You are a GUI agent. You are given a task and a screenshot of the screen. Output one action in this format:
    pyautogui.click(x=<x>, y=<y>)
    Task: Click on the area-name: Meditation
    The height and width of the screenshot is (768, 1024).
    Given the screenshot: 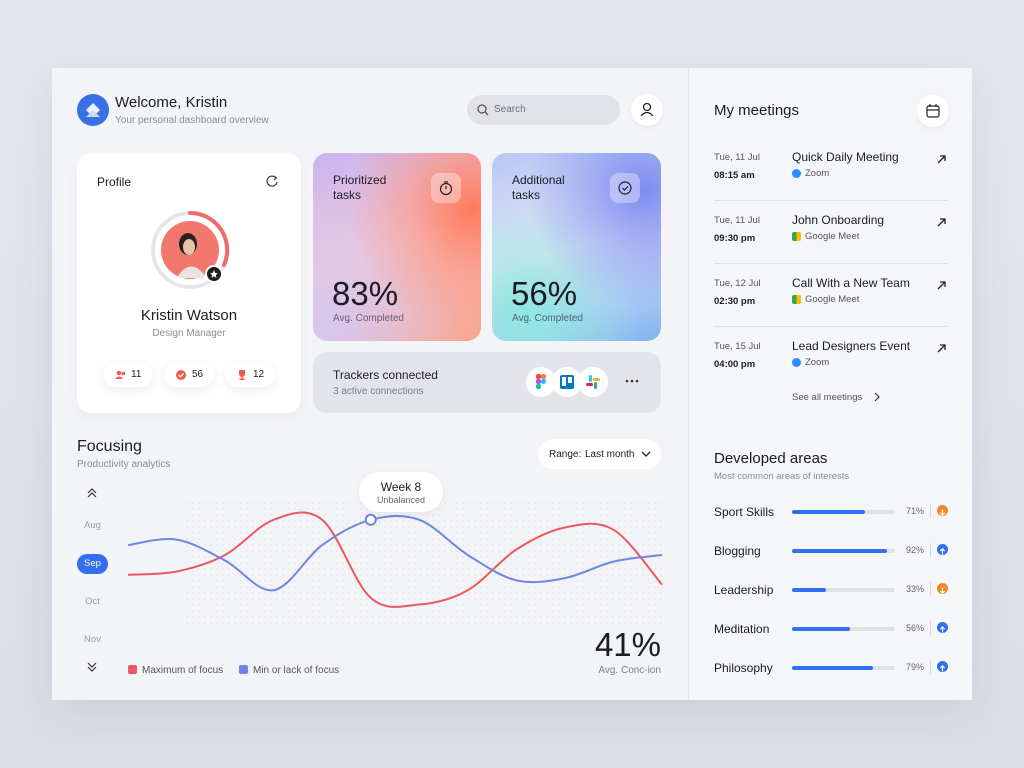 What is the action you would take?
    pyautogui.click(x=742, y=629)
    